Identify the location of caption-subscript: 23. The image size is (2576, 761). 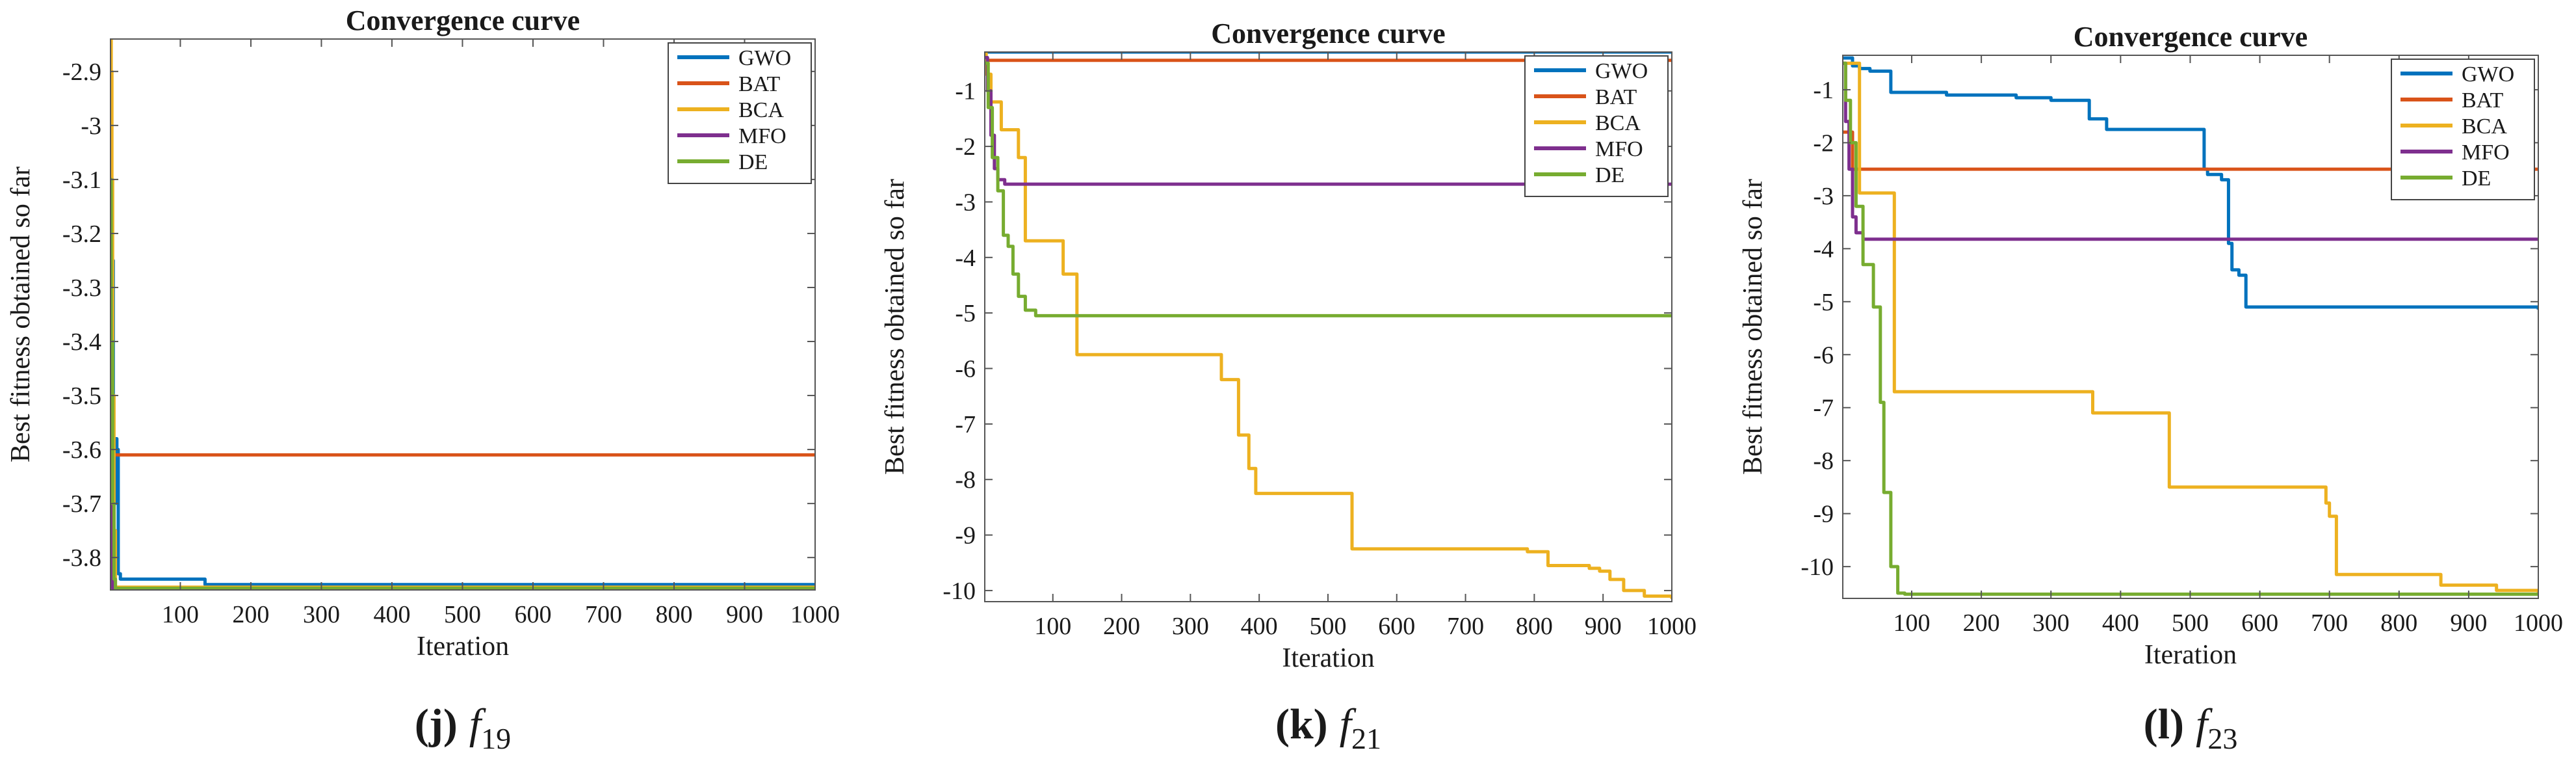
(2222, 738).